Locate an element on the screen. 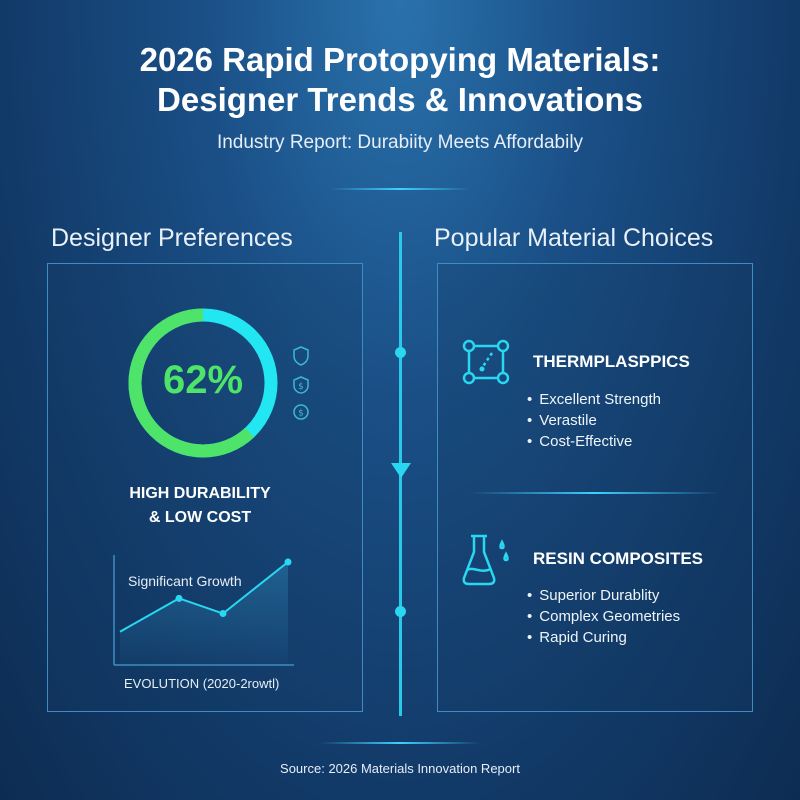 The width and height of the screenshot is (800, 800). growth-trend-chart is located at coordinates (203, 610).